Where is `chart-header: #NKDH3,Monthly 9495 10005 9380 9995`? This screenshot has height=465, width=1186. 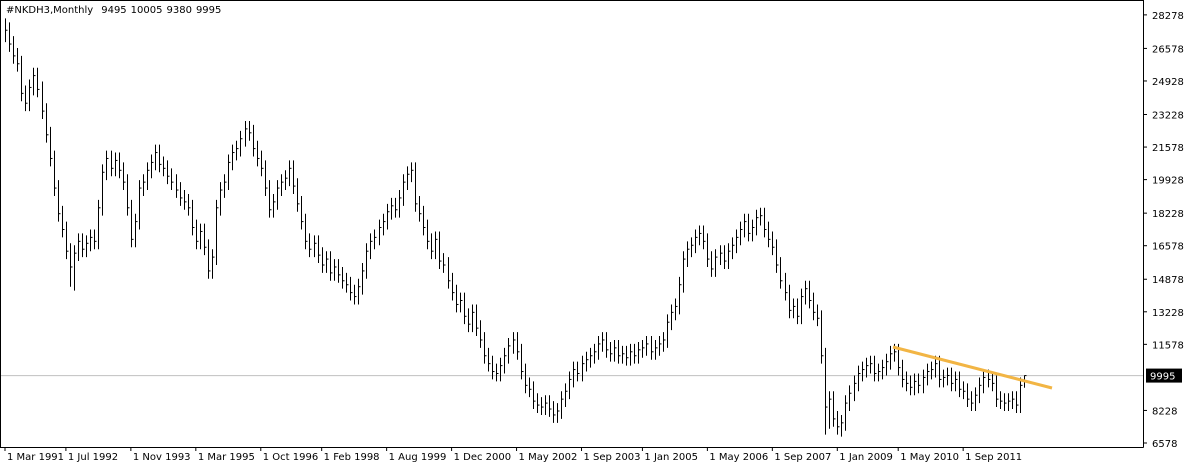
chart-header: #NKDH3,Monthly 9495 10005 9380 9995 is located at coordinates (113, 10).